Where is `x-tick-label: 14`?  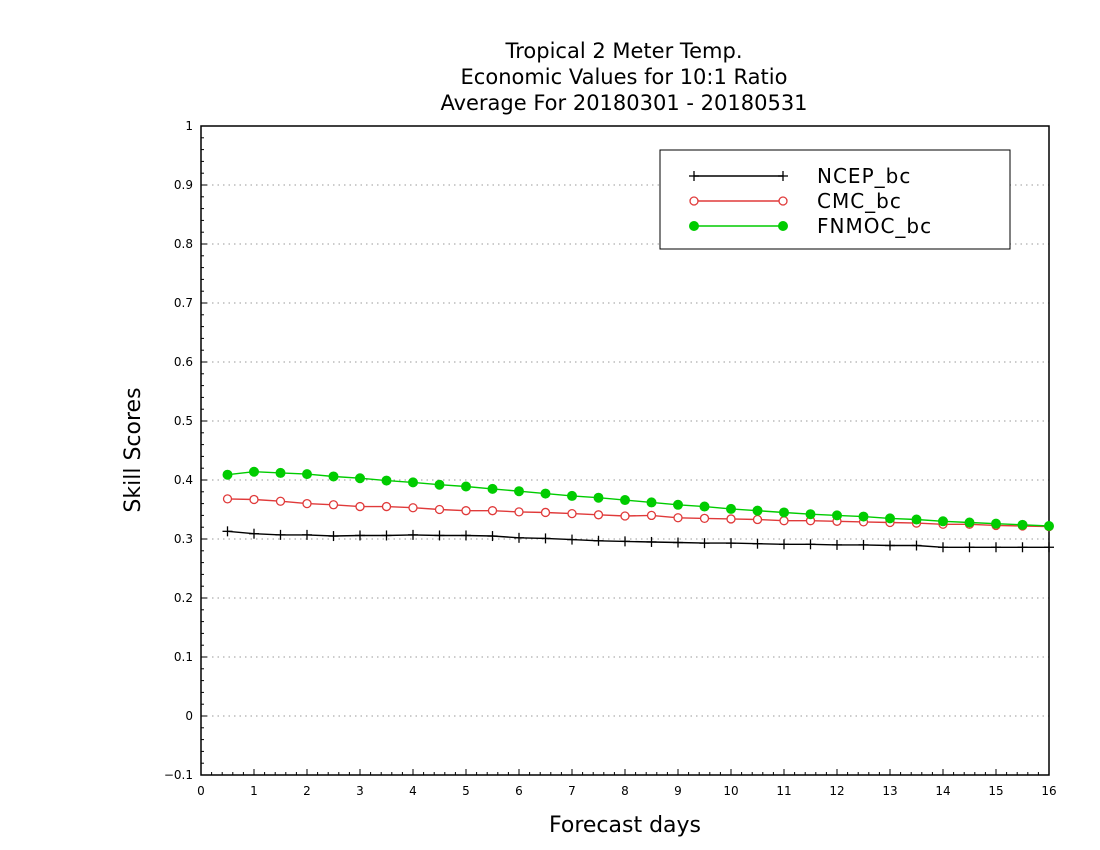
x-tick-label: 14 is located at coordinates (942, 791).